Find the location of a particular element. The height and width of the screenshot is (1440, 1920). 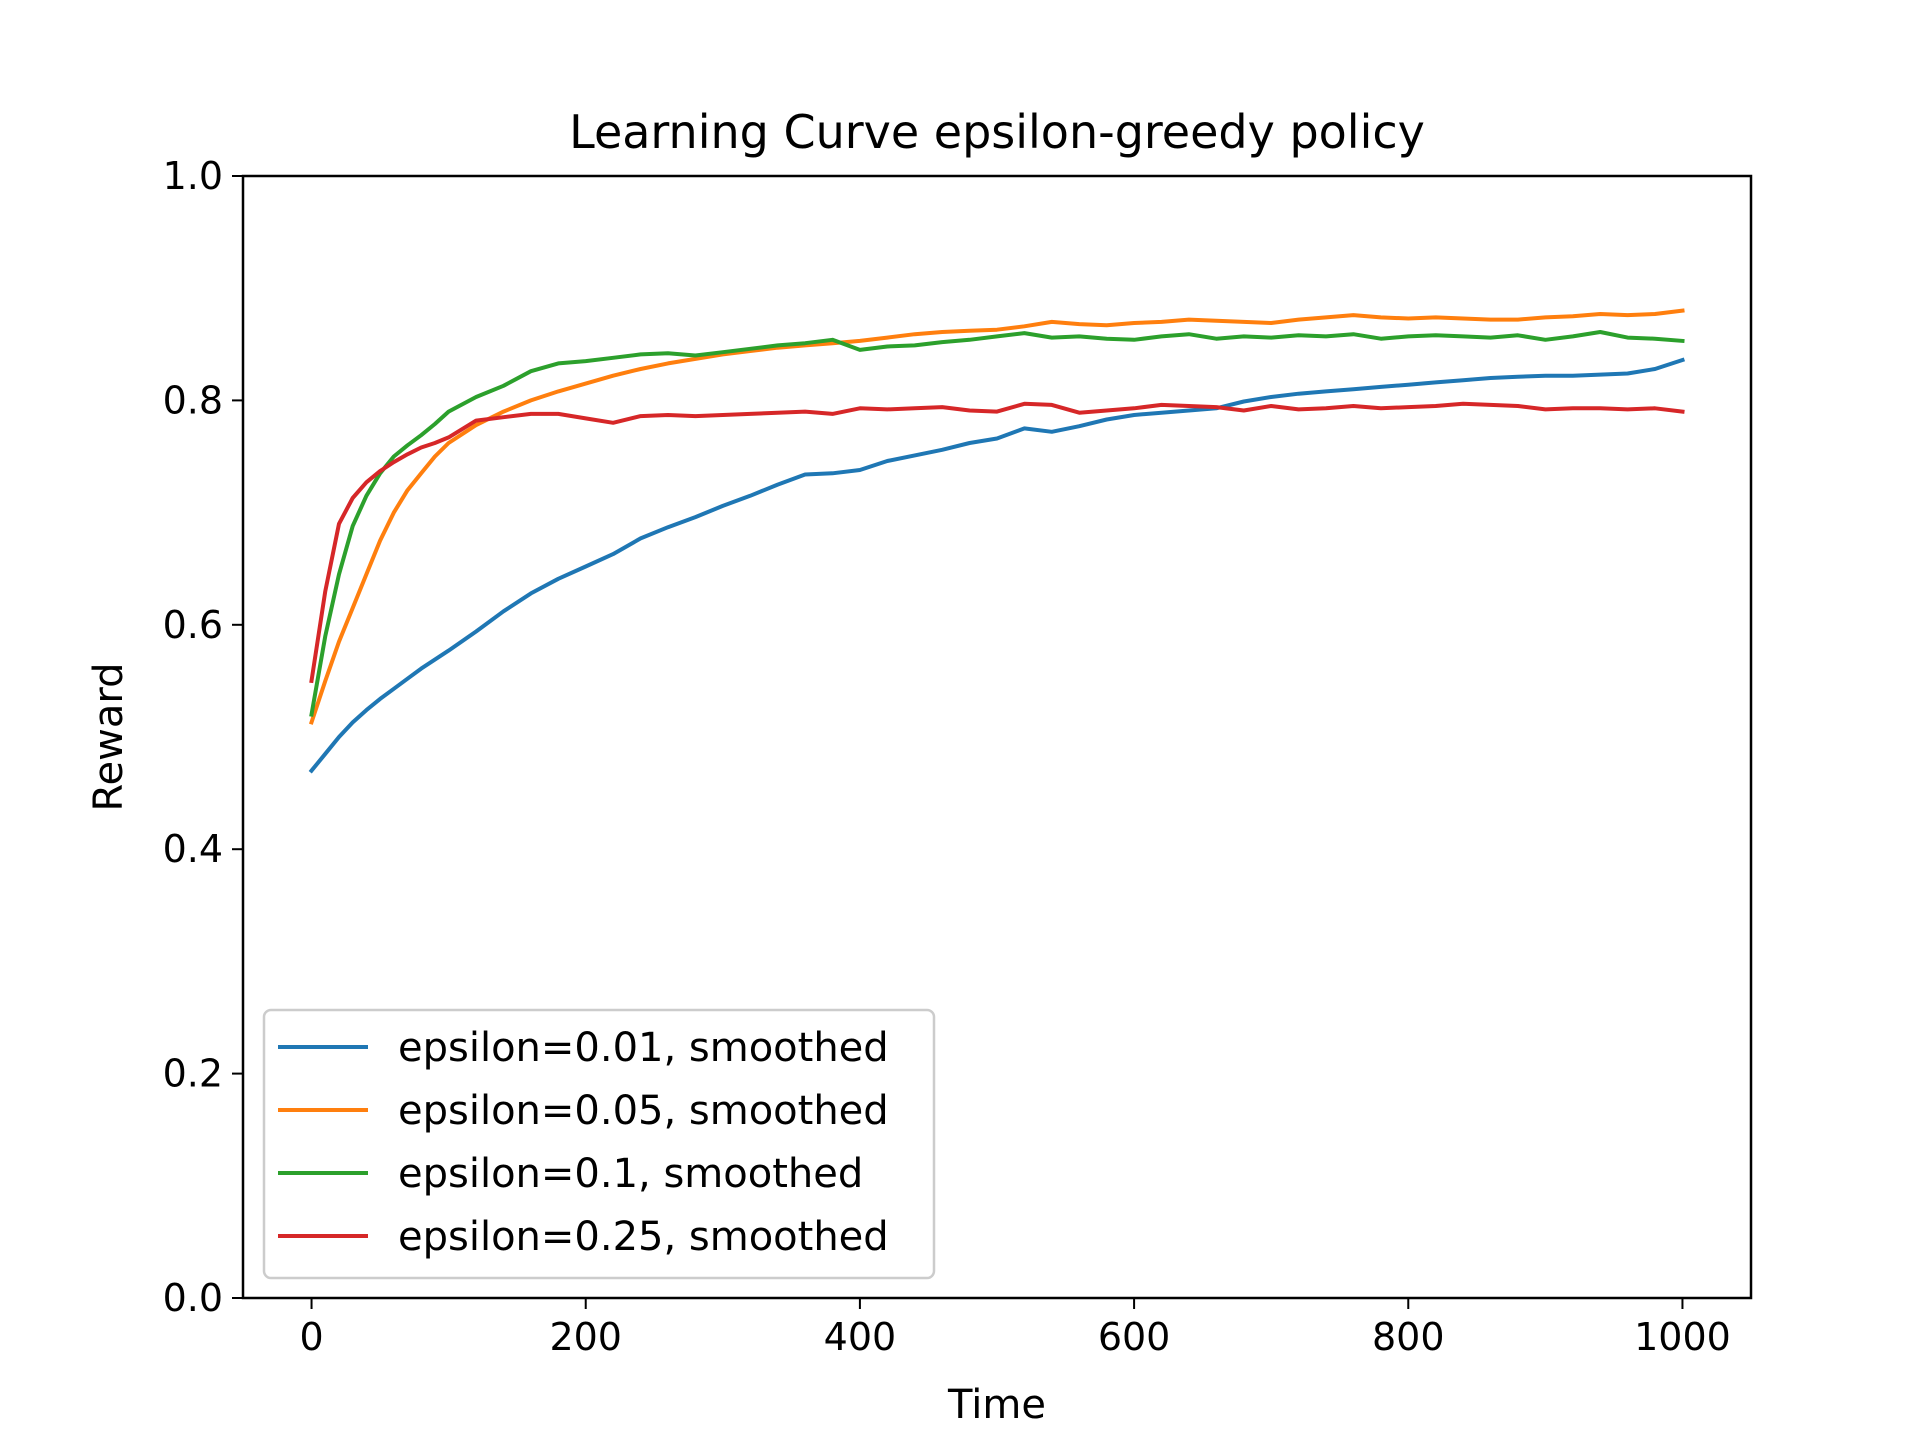

legend-box is located at coordinates (599, 1144).